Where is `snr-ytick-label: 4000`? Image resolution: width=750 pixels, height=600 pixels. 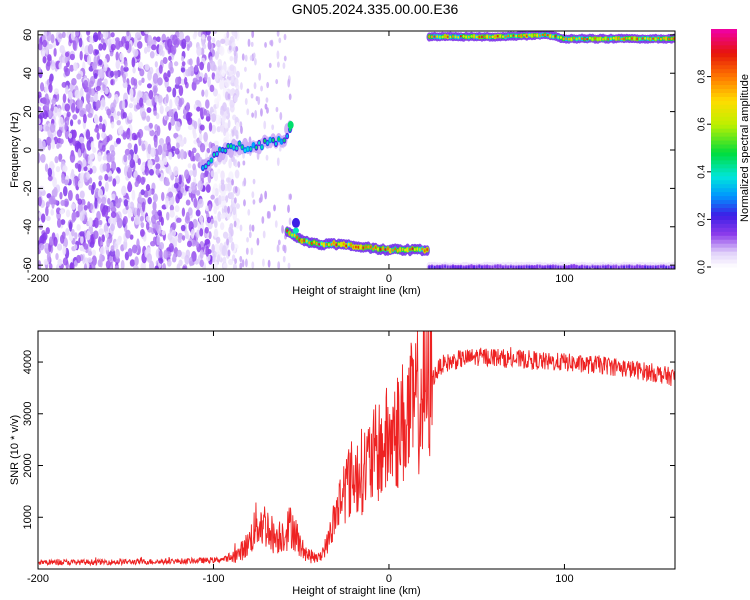
snr-ytick-label: 4000 is located at coordinates (28, 362).